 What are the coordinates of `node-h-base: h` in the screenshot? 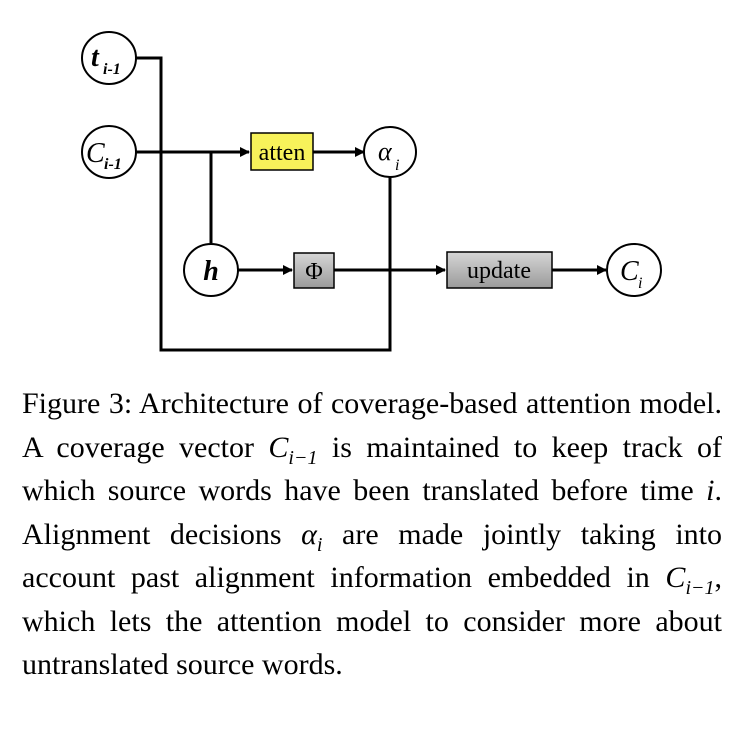 It's located at (211, 271).